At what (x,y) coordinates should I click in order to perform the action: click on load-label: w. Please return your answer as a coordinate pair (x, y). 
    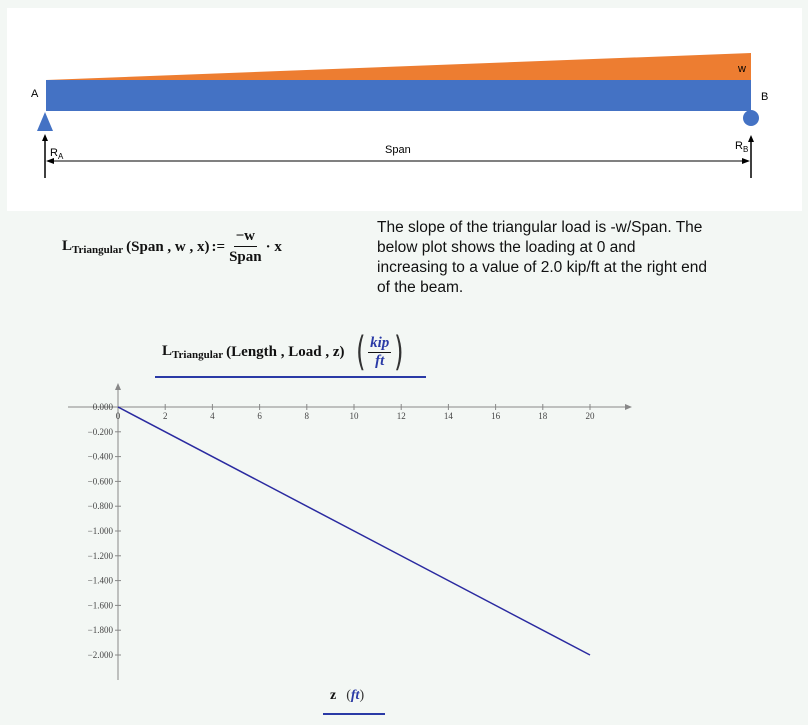
    Looking at the image, I should click on (741, 69).